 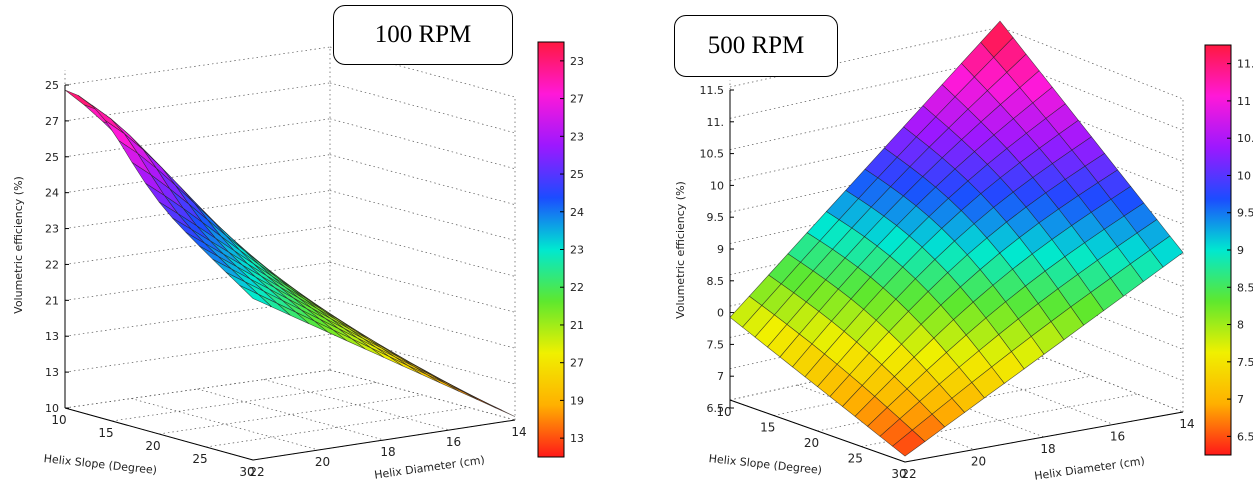 I want to click on z-tick-label: 23, so click(x=52, y=229).